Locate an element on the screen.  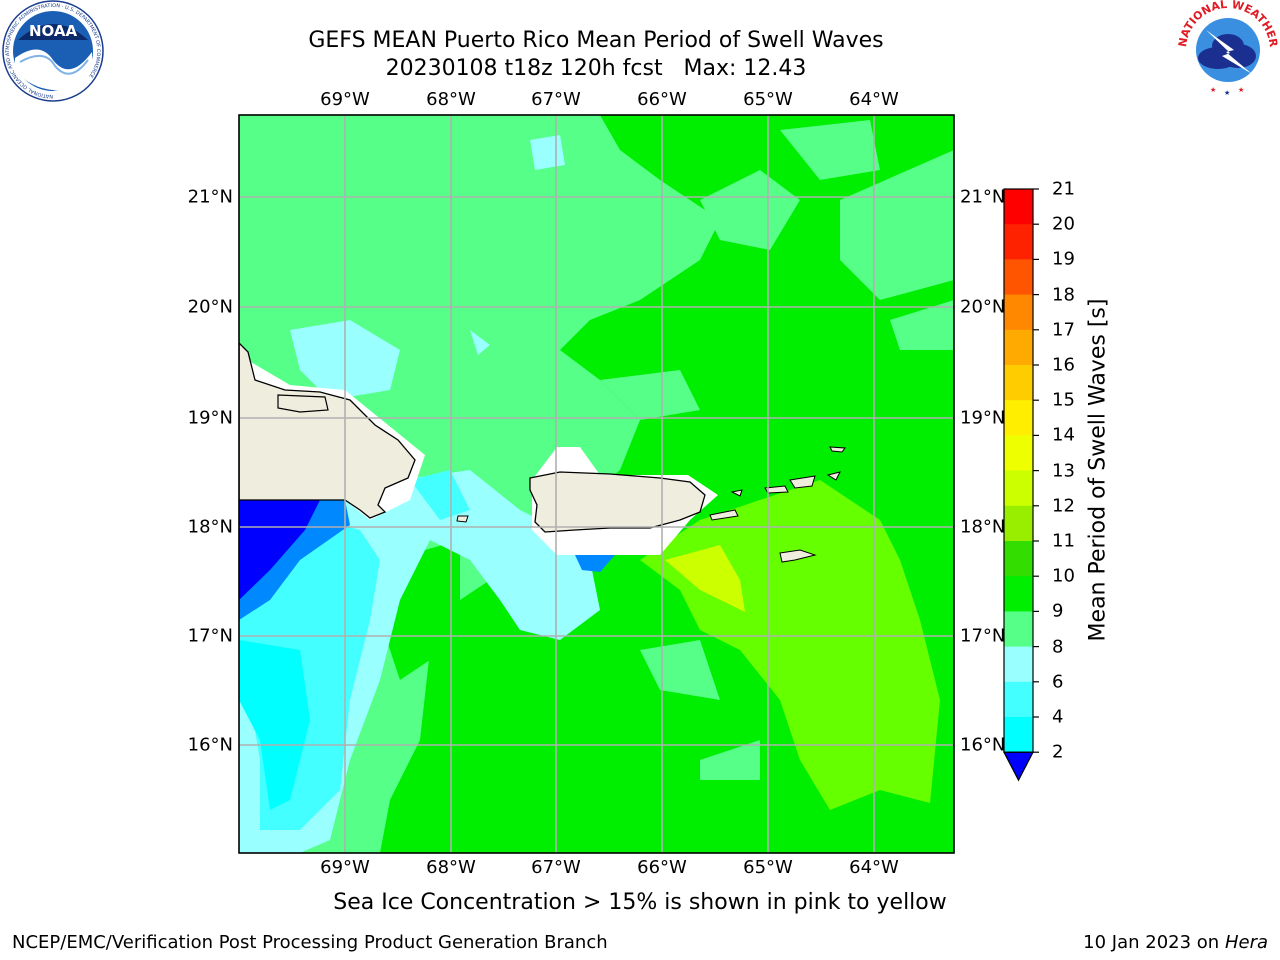
lon-tick-top-65w: 65°W is located at coordinates (768, 99).